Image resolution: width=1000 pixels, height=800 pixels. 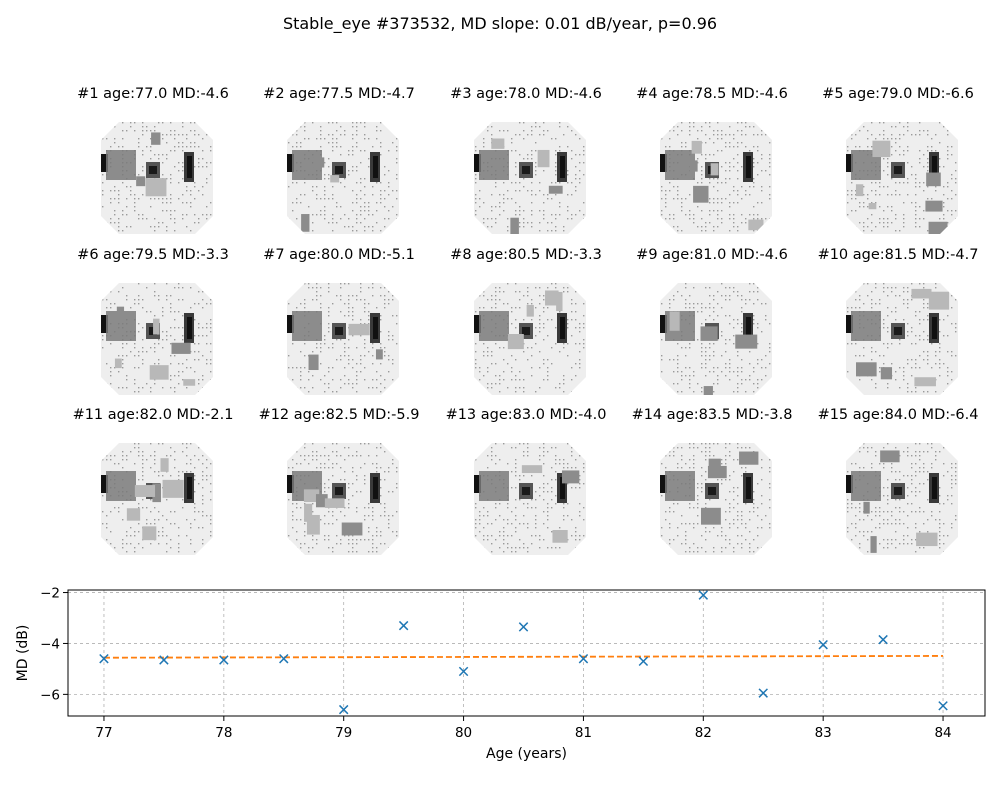 I want to click on visual-field-panel: #1 age:77.0 MD:-4.6, so click(x=153, y=161).